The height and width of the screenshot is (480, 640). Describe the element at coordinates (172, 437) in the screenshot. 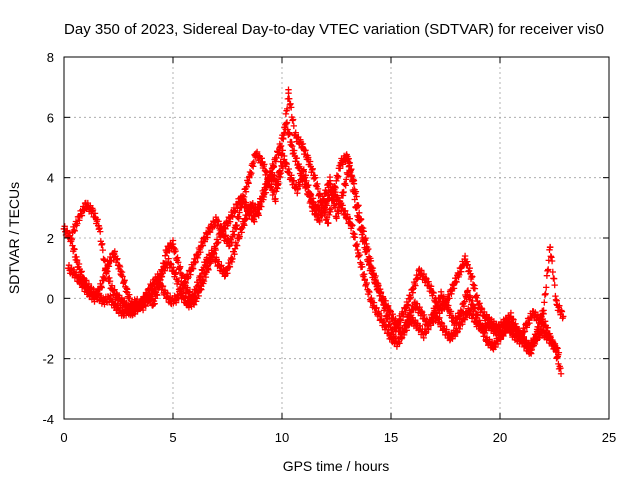

I see `x-tick-label: 5` at that location.